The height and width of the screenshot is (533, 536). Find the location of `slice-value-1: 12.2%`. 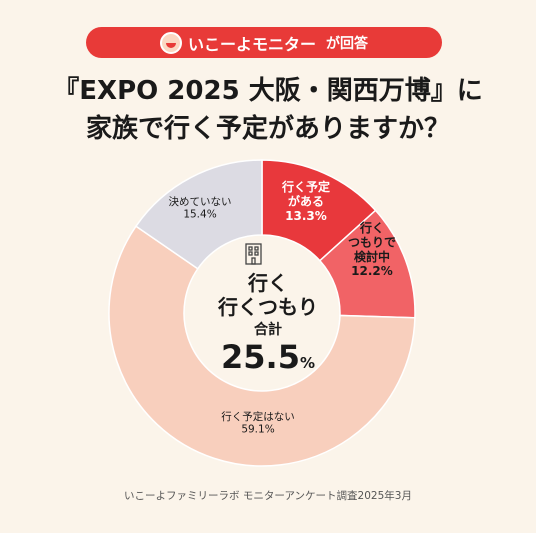

slice-value-1: 12.2% is located at coordinates (372, 271).